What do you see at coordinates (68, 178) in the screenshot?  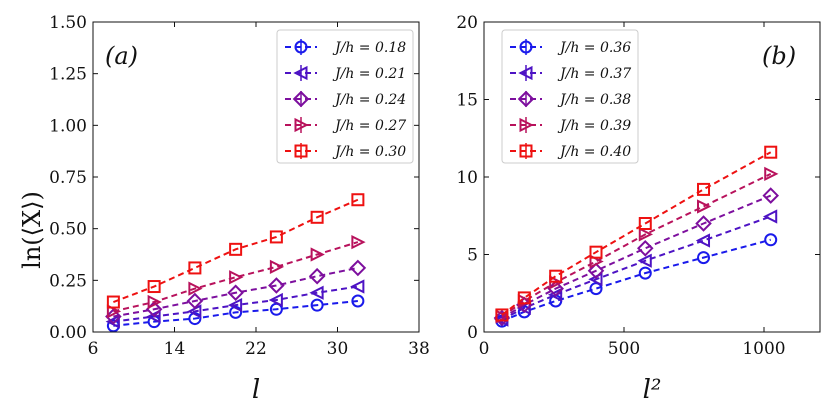 I see `y-tick-label: 0.75` at bounding box center [68, 178].